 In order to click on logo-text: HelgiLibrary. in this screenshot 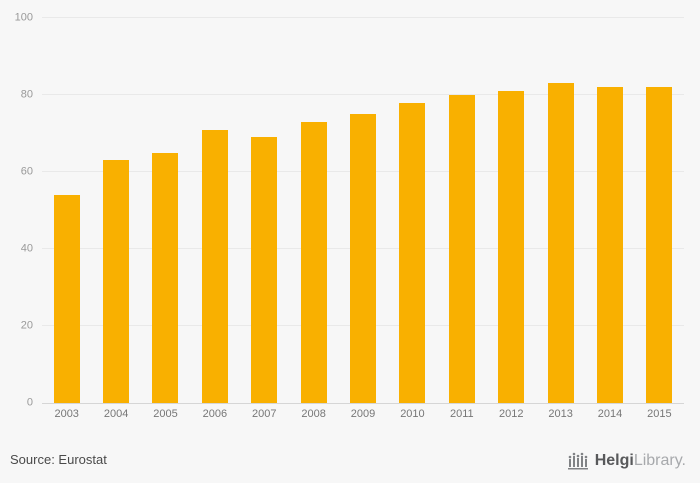, I will do `click(640, 461)`.